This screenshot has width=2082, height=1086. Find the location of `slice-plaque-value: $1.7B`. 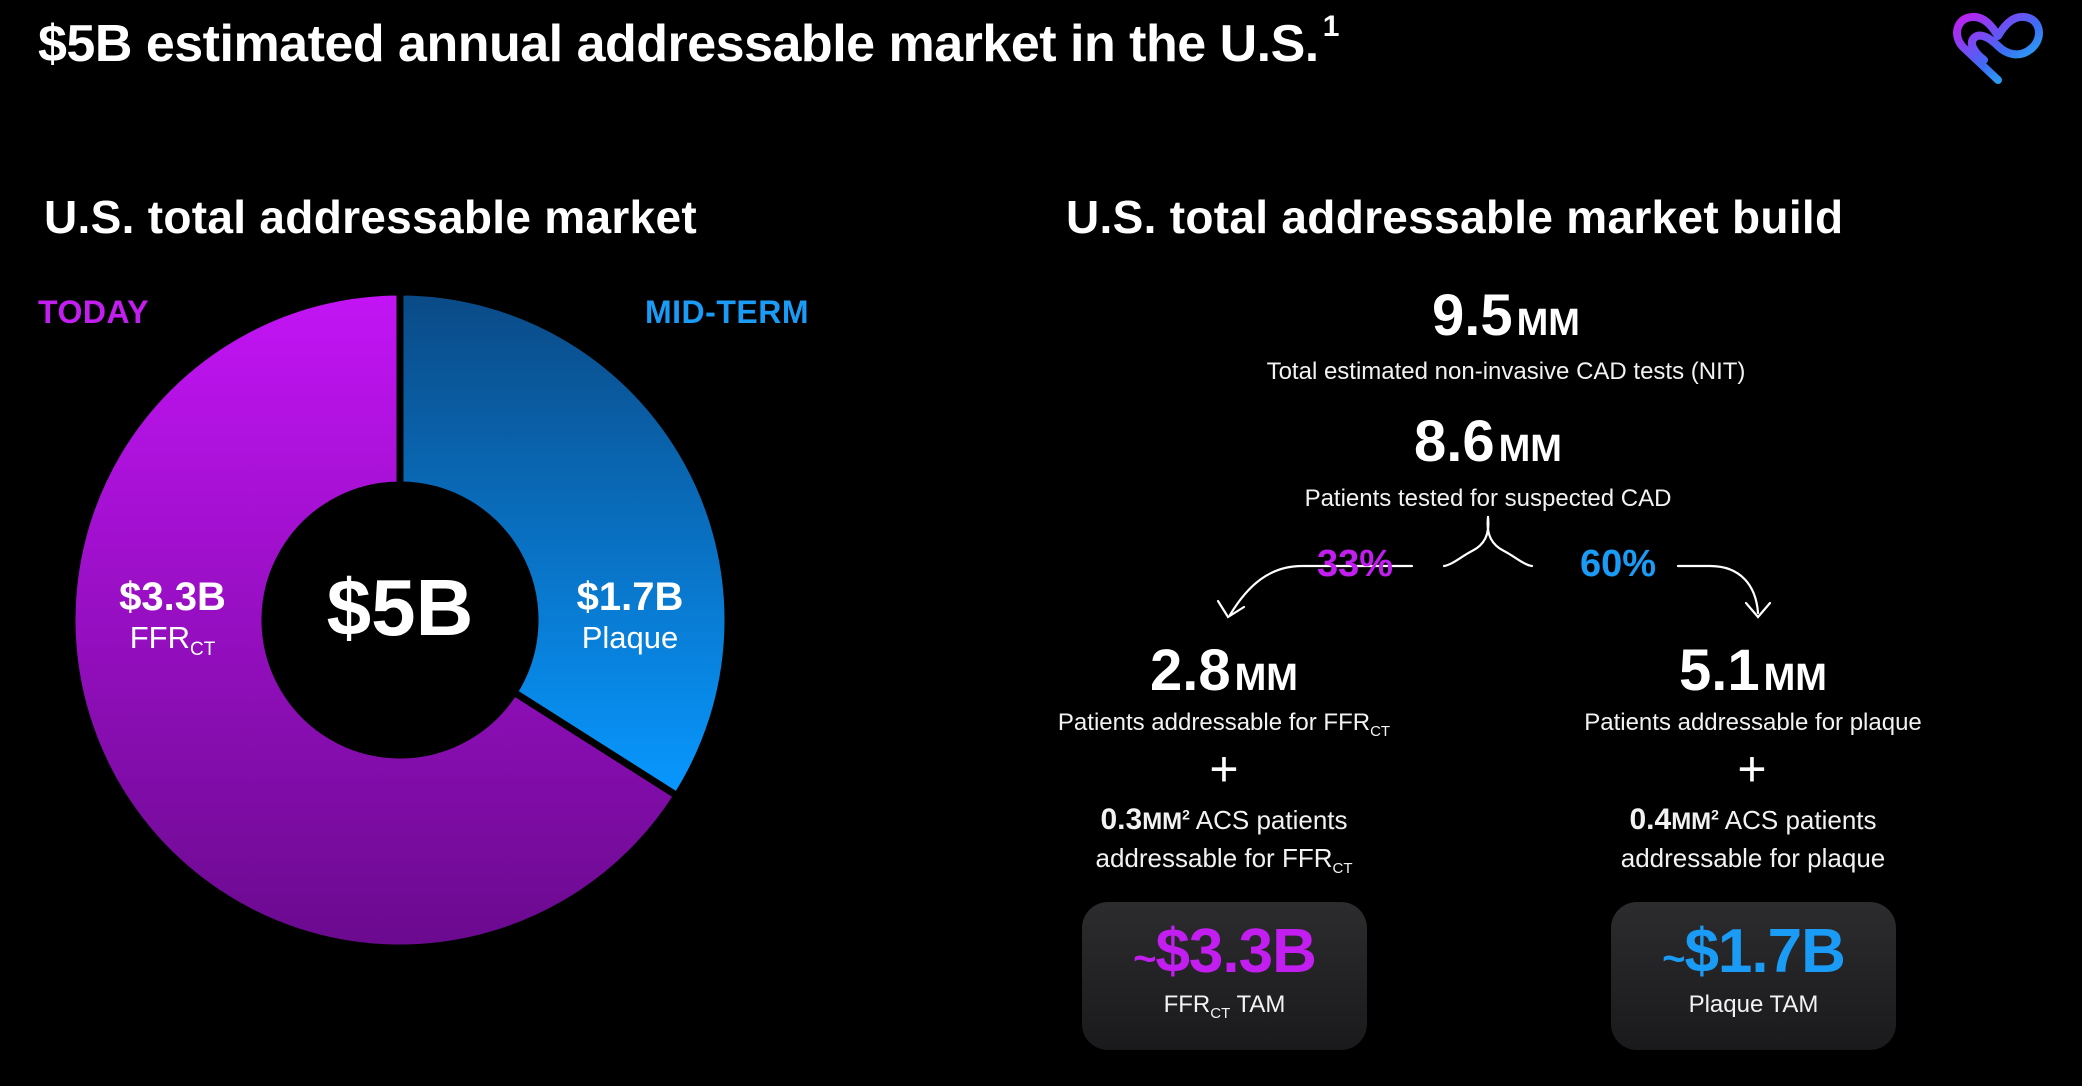

slice-plaque-value: $1.7B is located at coordinates (630, 597).